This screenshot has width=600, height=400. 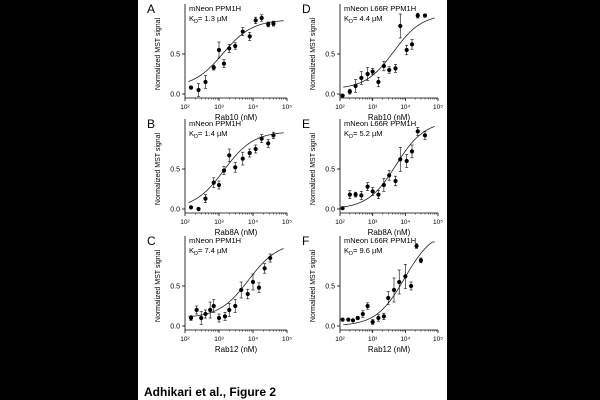 What do you see at coordinates (306, 9) in the screenshot?
I see `panel-letter: D` at bounding box center [306, 9].